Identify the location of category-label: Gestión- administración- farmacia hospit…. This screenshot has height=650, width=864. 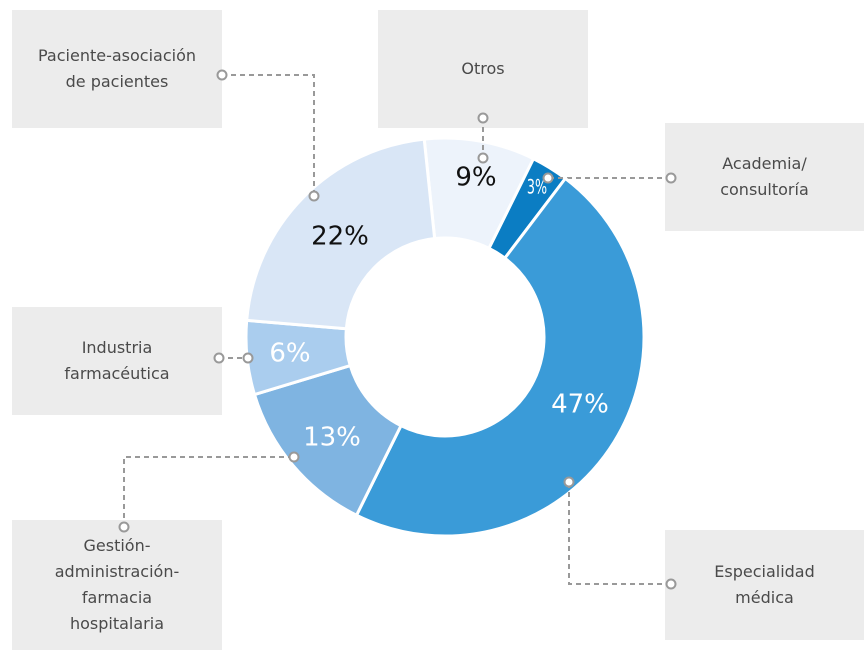
(117, 585).